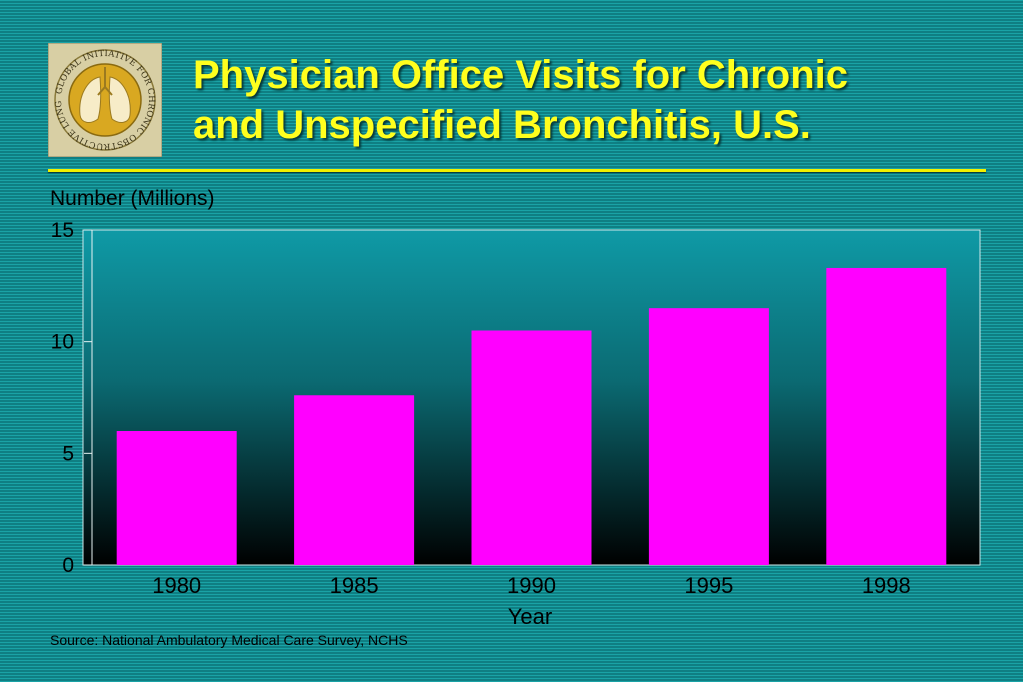 The image size is (1023, 682). I want to click on title-line-2: and Unspecified Bronchitis, U.S., so click(502, 125).